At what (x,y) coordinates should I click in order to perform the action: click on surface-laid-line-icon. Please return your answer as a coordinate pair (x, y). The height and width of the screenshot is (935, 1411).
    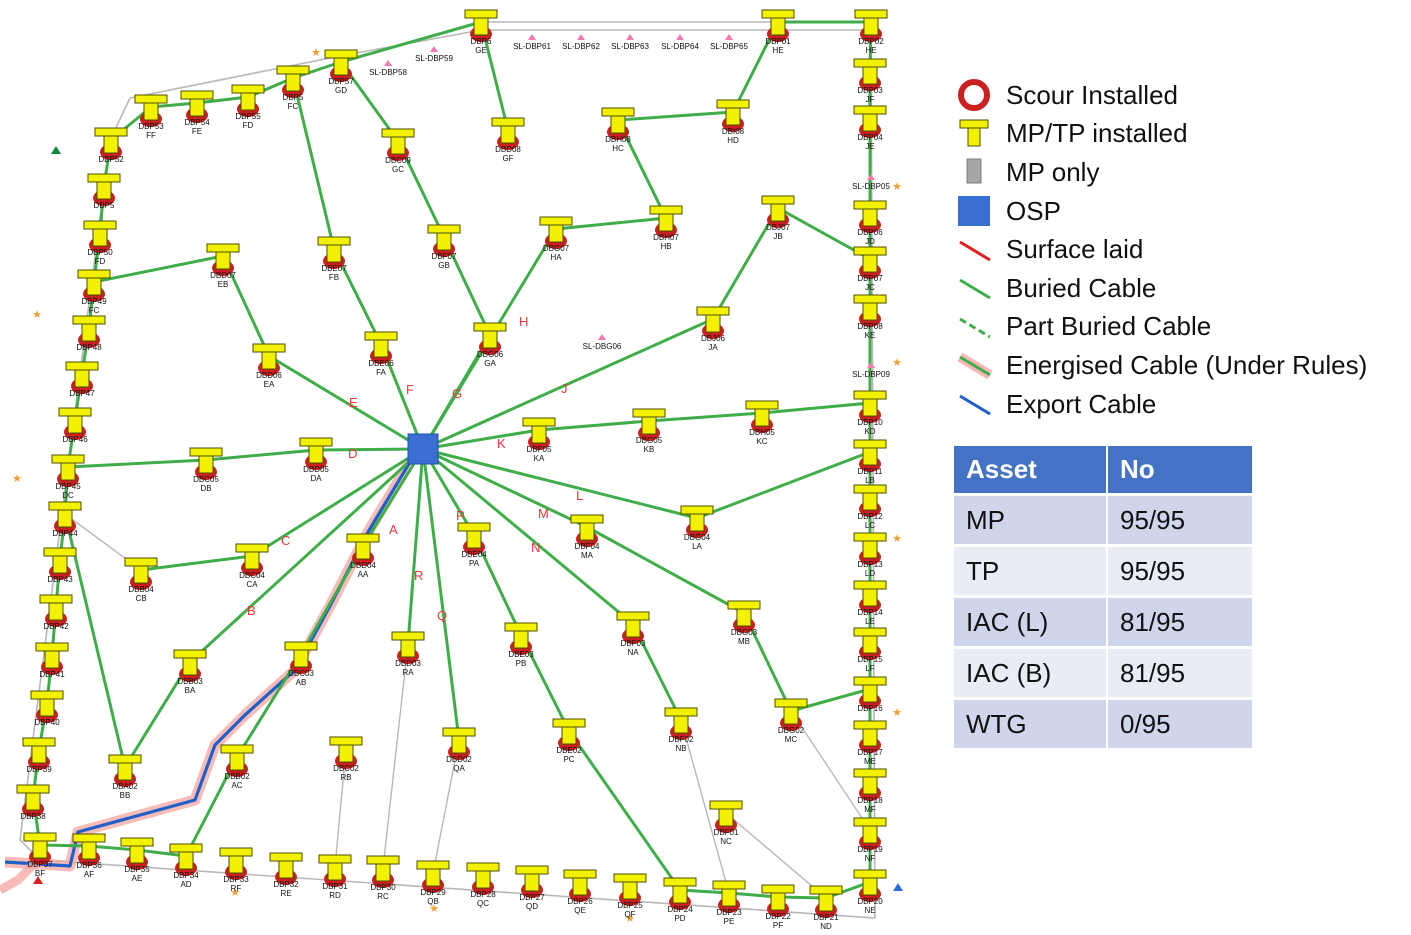
    Looking at the image, I should click on (974, 250).